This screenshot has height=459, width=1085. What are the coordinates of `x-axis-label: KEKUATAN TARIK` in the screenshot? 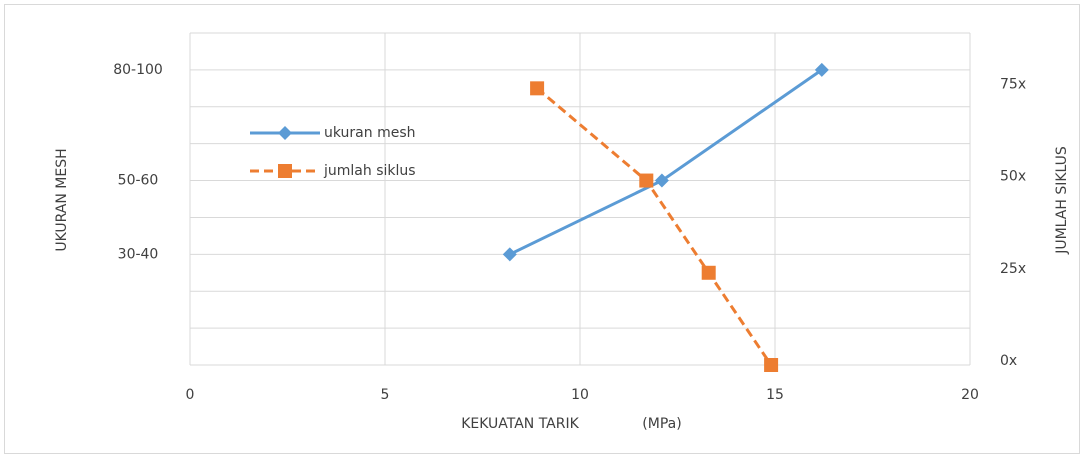 It's located at (520, 424).